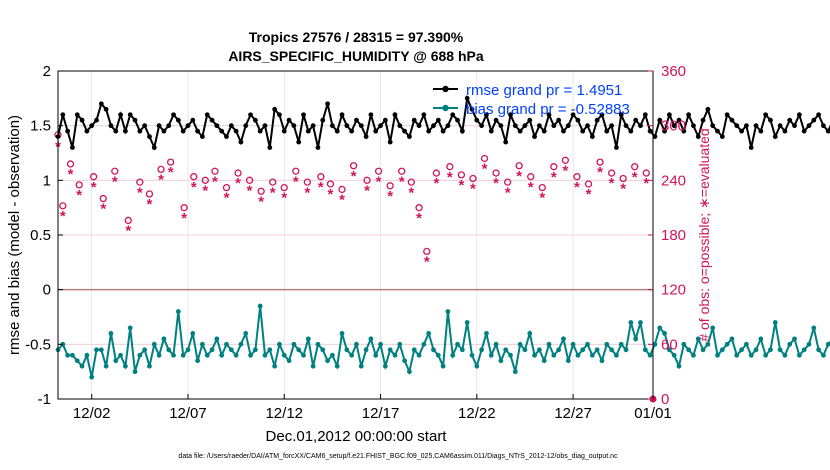  I want to click on left-tick-label: 1.5, so click(40, 126).